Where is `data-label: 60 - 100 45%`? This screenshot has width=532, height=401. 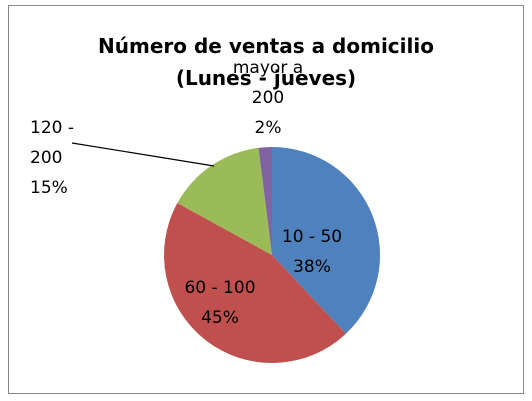 data-label: 60 - 100 45% is located at coordinates (220, 303).